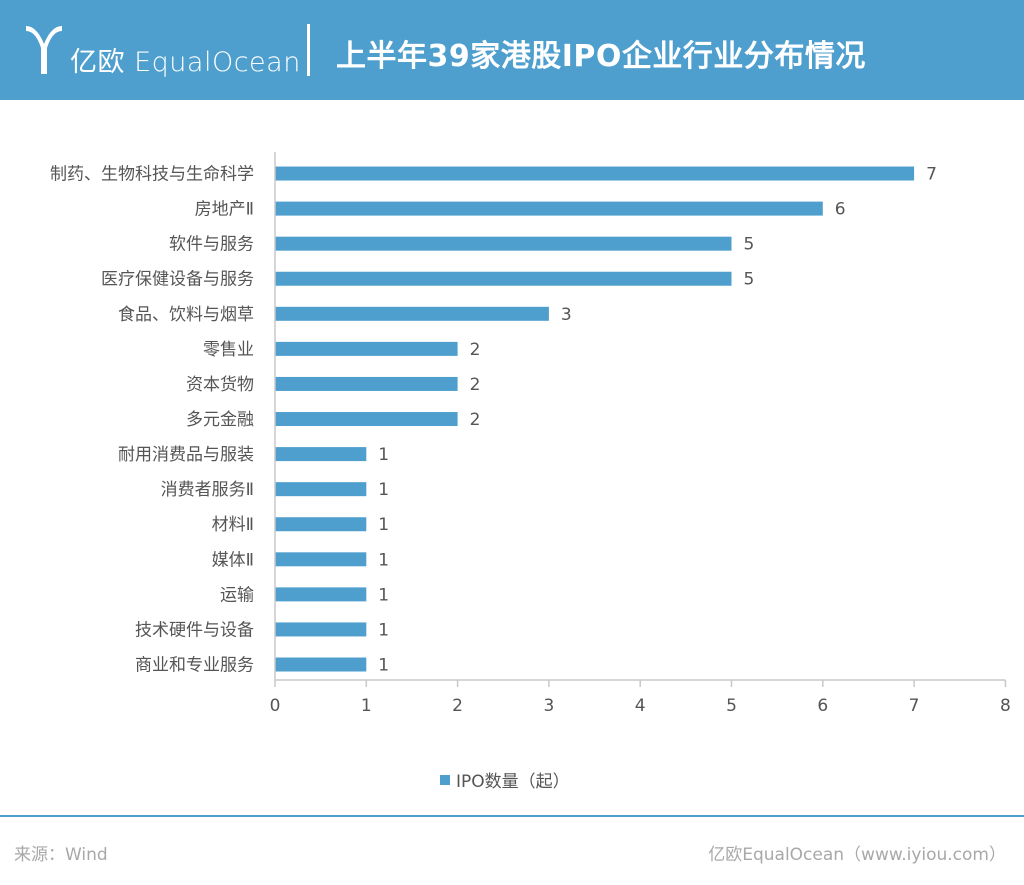 This screenshot has width=1024, height=885. Describe the element at coordinates (220, 420) in the screenshot. I see `category-label: 多元金融` at that location.